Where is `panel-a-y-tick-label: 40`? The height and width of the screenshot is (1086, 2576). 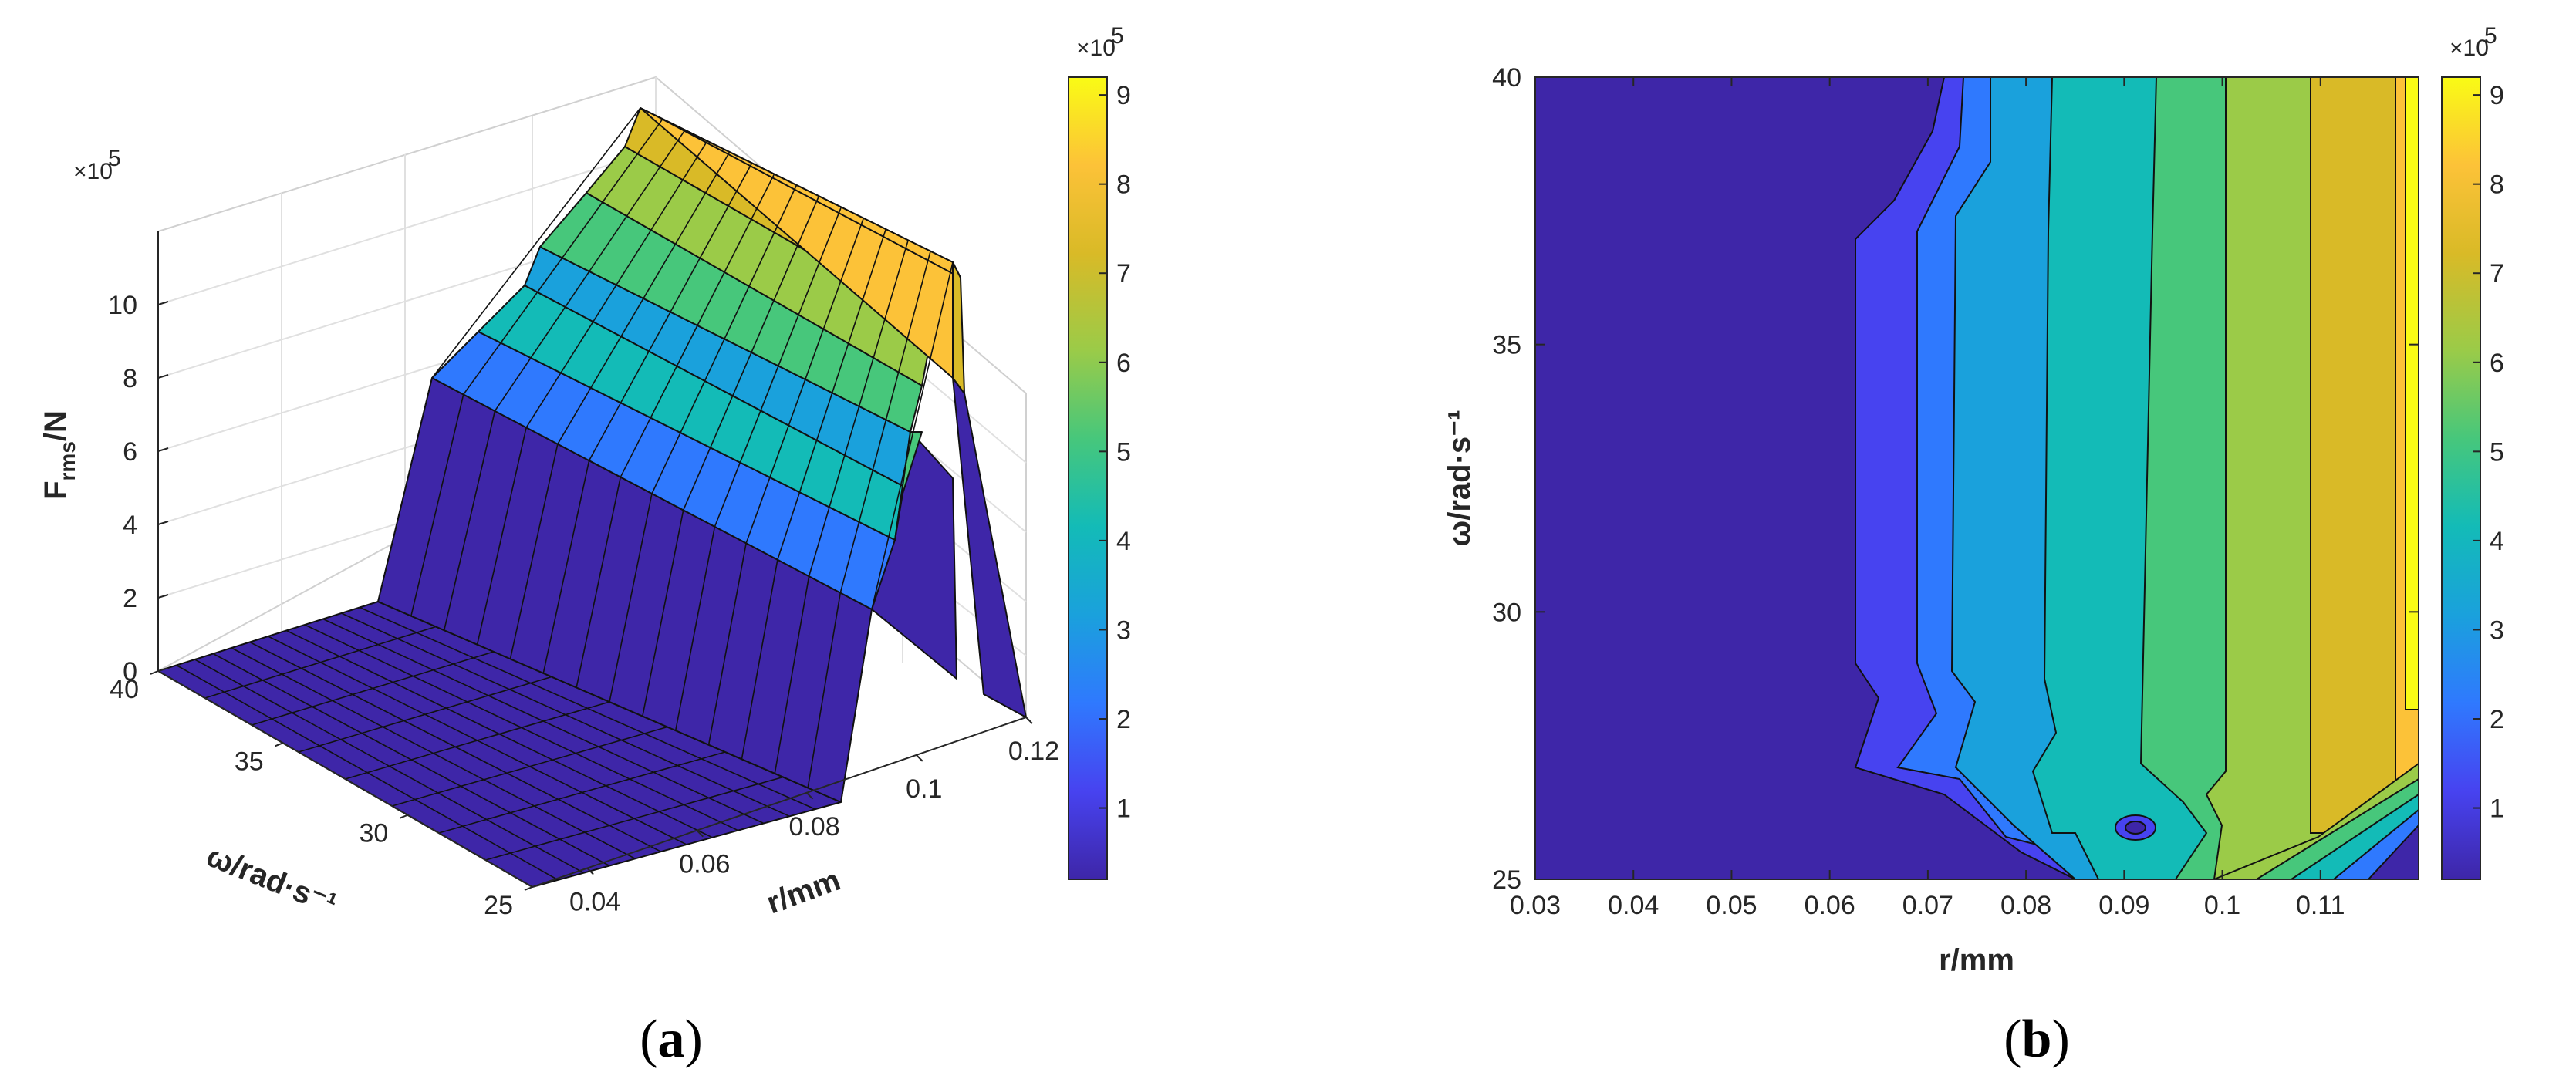
panel-a-y-tick-label: 40 is located at coordinates (125, 690).